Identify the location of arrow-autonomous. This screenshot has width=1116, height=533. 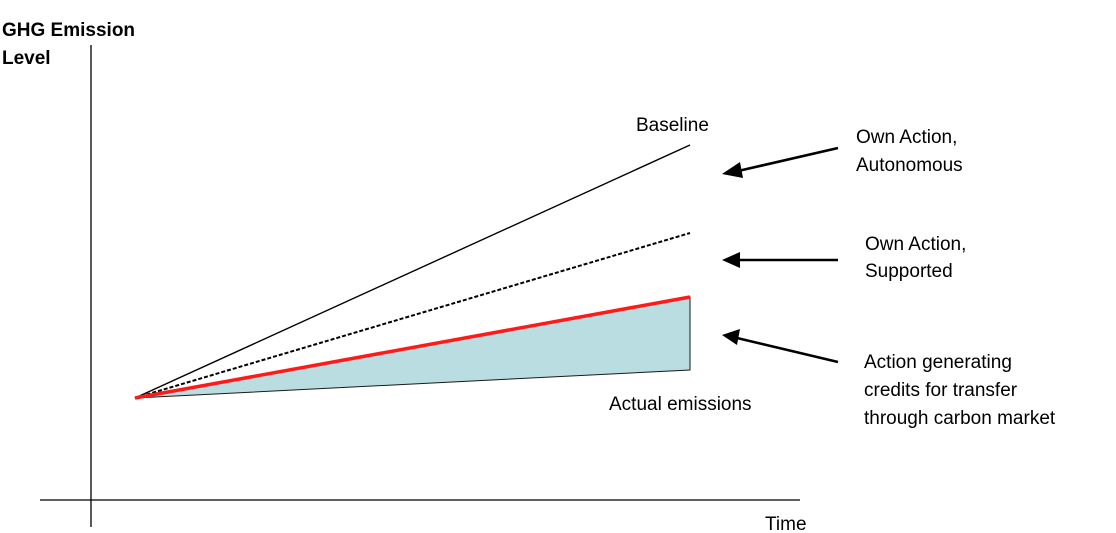
(780, 162).